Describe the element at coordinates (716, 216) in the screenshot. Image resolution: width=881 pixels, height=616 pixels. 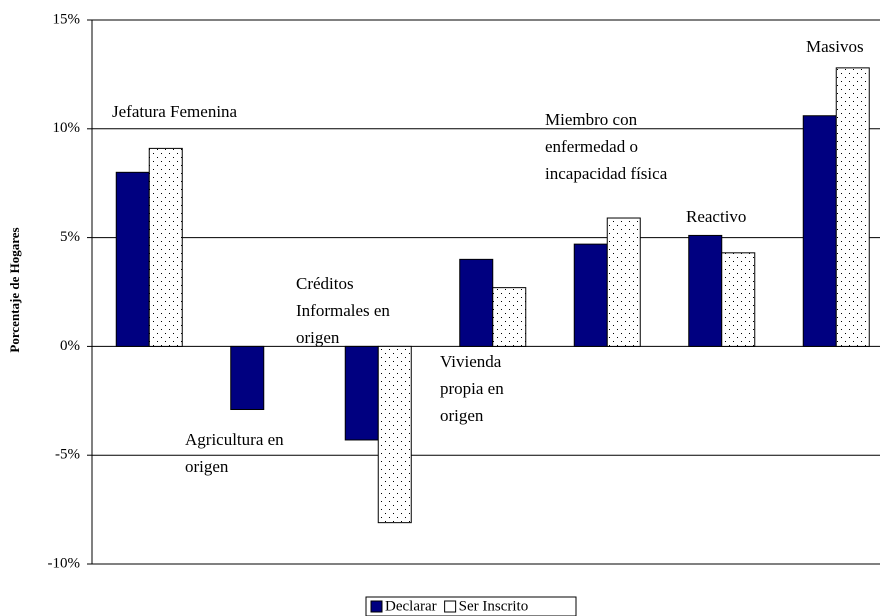
I see `category-label: Reactivo` at that location.